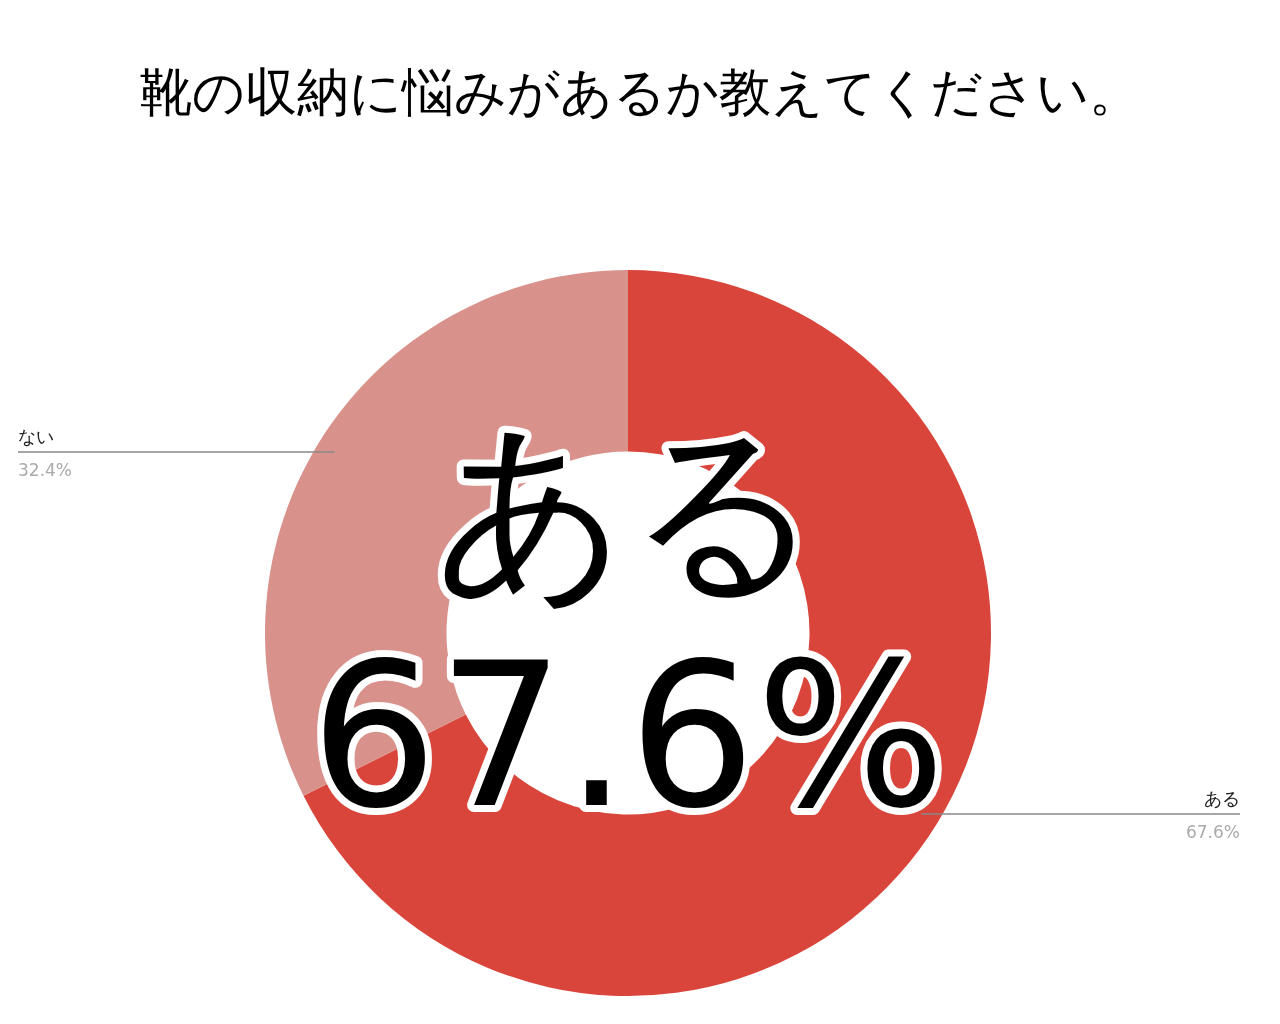  What do you see at coordinates (36, 436) in the screenshot?
I see `slice-label: ない` at bounding box center [36, 436].